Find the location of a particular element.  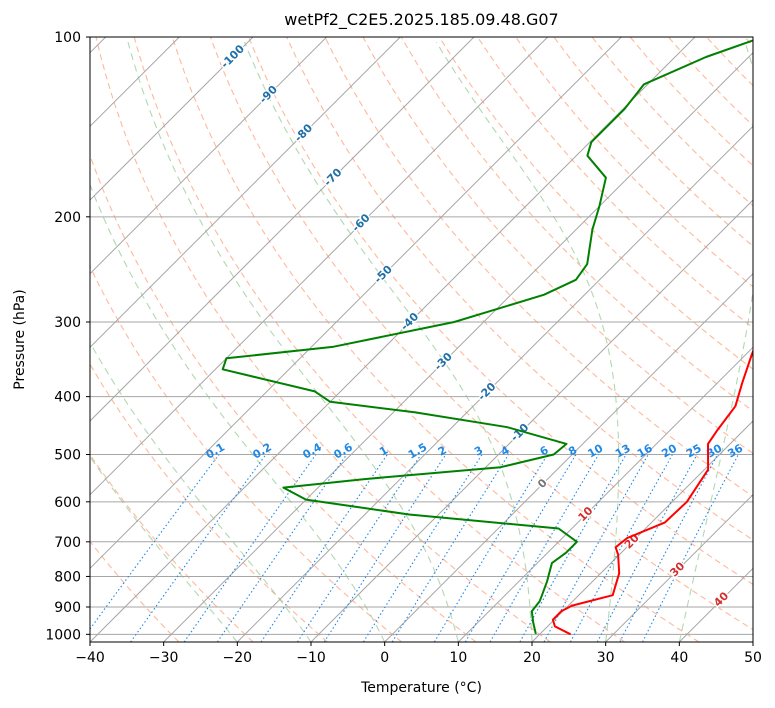

chart-title: wetPf2_C2E5.2025.185.09.48.G07 is located at coordinates (421, 20).